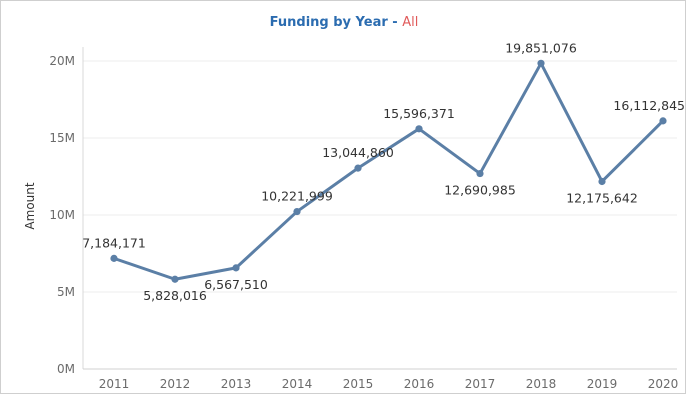  I want to click on data-label: 5,828,016, so click(175, 295).